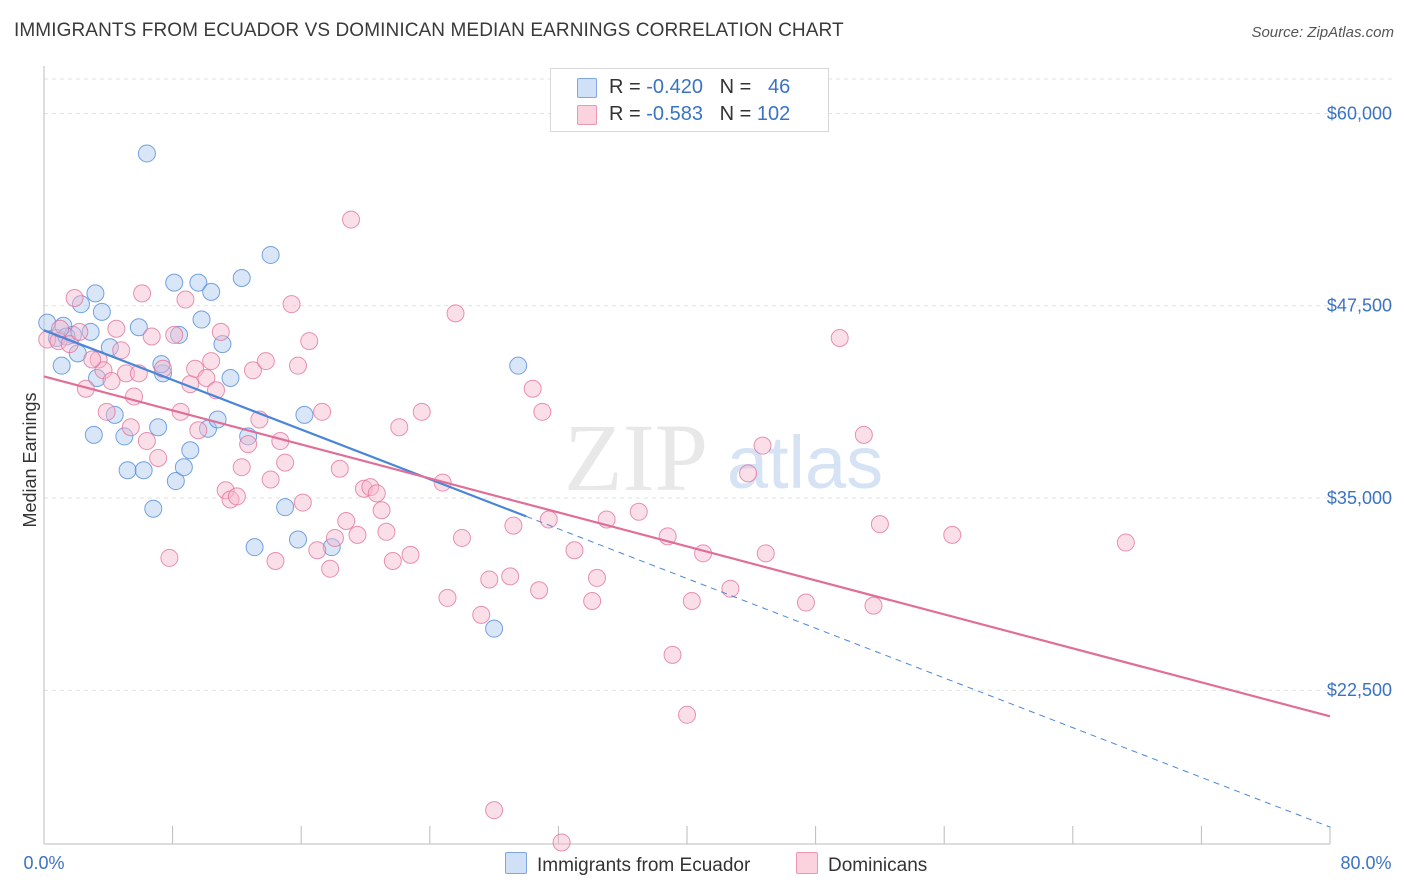 Image resolution: width=1406 pixels, height=892 pixels. What do you see at coordinates (861, 864) in the screenshot?
I see `legend-item-dominican: Dominicans` at bounding box center [861, 864].